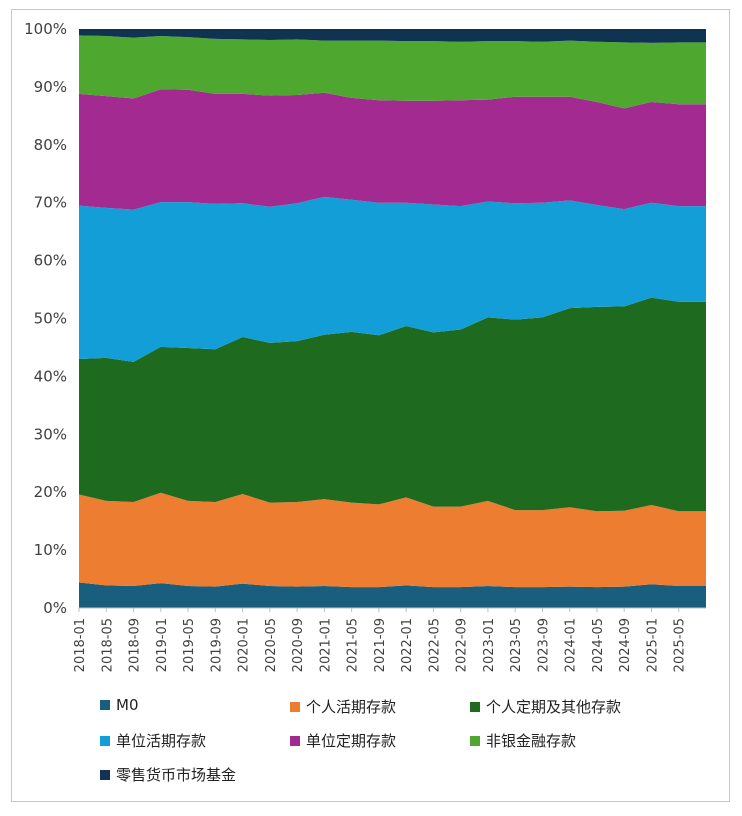 The image size is (742, 816). I want to click on legend-item: 零售货币市场基金, so click(168, 774).